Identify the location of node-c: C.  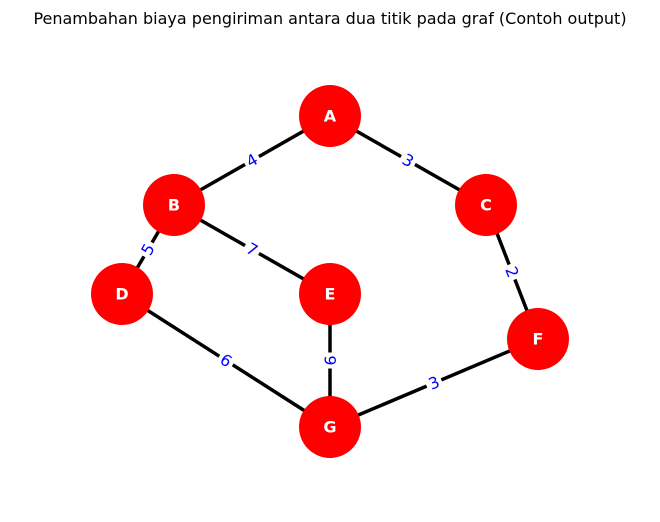
(486, 205).